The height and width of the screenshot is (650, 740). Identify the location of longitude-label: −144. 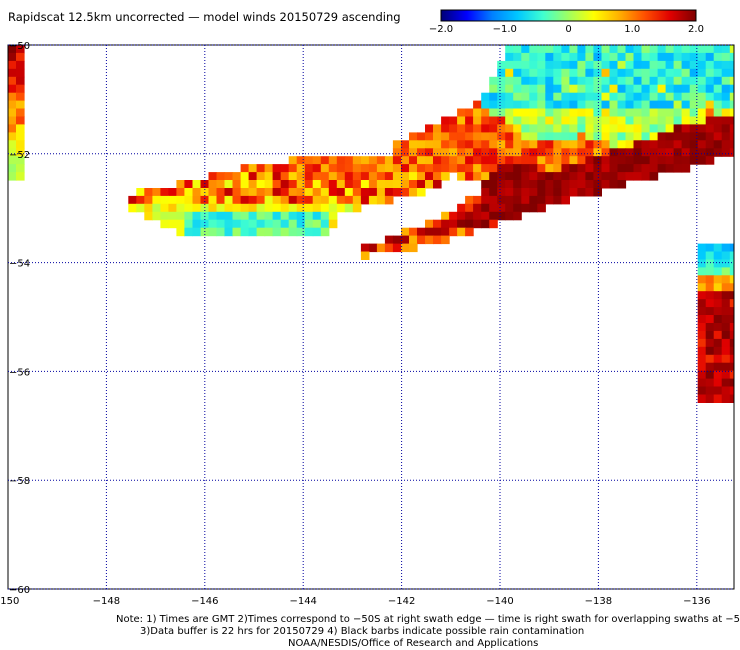
(302, 601).